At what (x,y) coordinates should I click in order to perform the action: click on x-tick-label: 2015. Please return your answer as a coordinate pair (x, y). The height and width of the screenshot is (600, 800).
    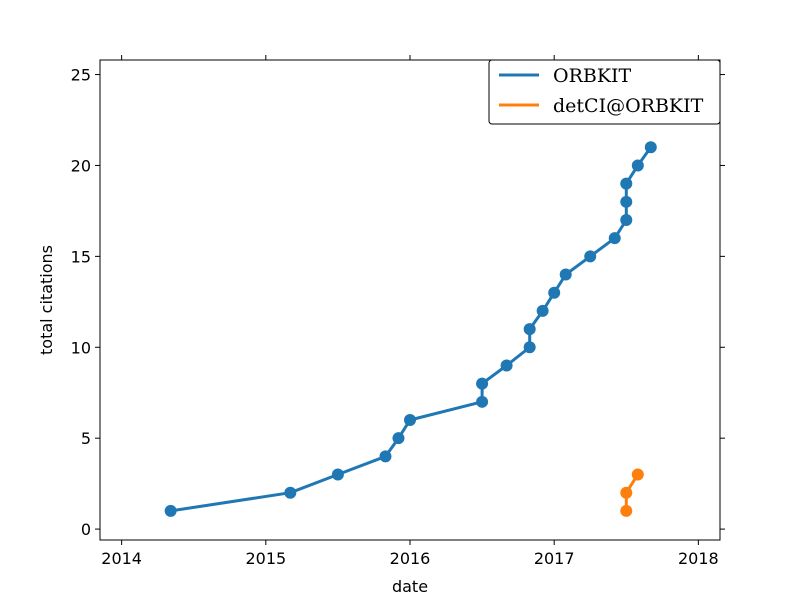
    Looking at the image, I should click on (265, 558).